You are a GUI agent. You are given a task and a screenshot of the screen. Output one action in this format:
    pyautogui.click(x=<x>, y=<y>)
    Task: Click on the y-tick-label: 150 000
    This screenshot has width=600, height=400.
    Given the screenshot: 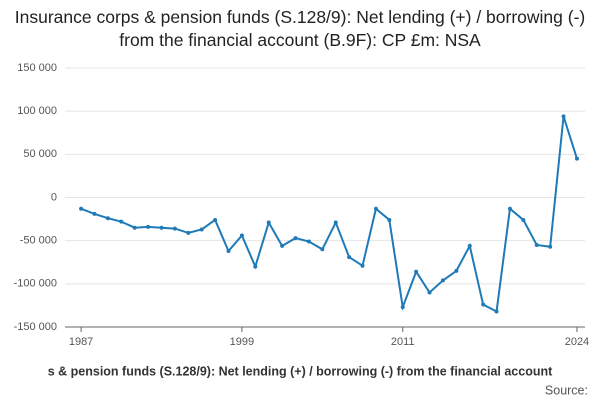 What is the action you would take?
    pyautogui.click(x=37, y=68)
    